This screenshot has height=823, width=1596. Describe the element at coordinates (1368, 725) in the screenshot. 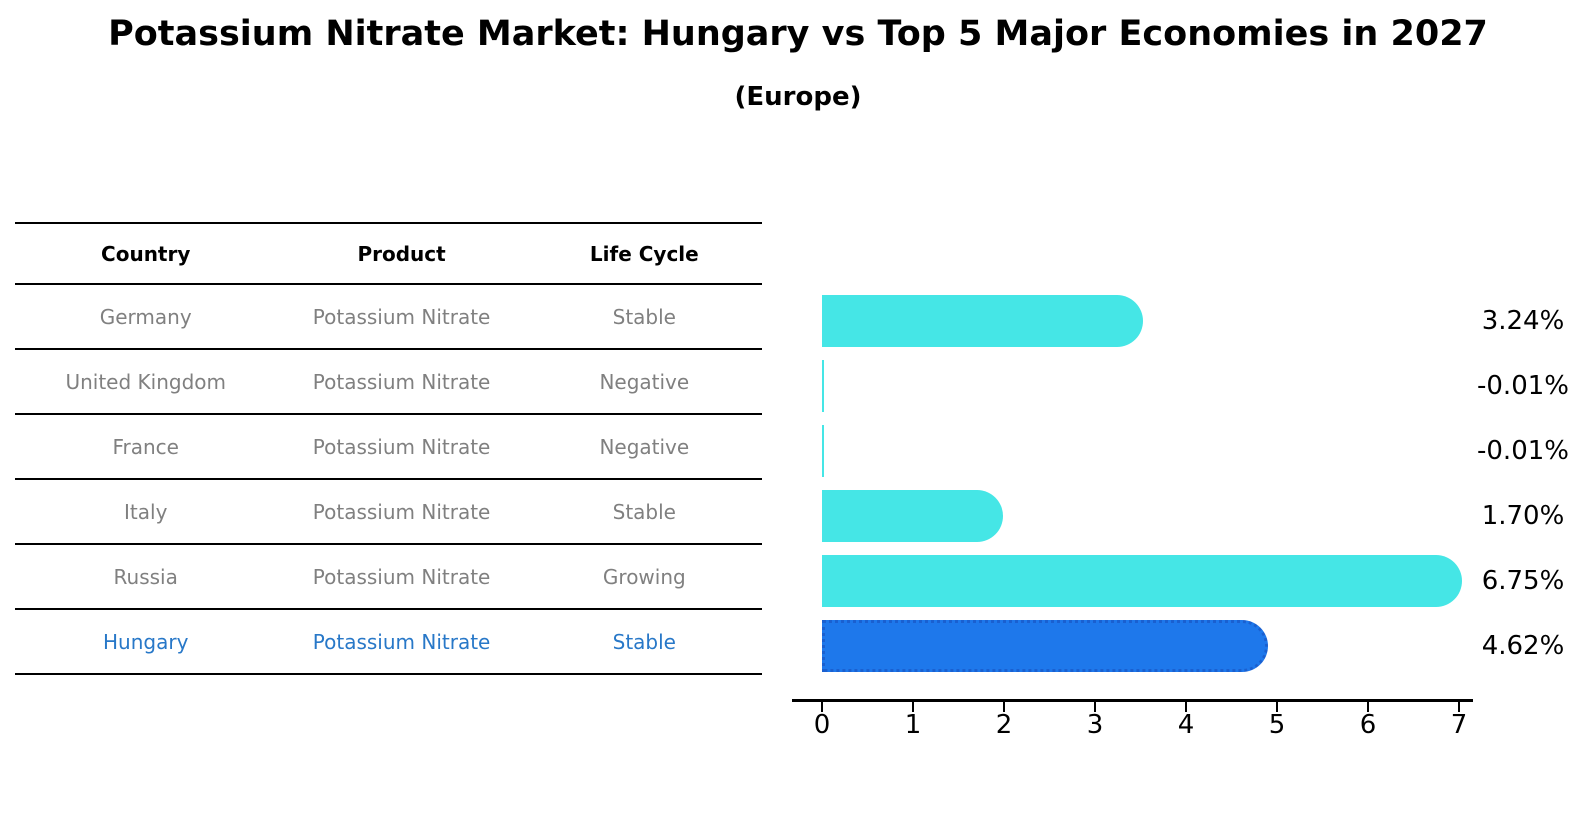

I see `x-tick-label-6: 6` at that location.